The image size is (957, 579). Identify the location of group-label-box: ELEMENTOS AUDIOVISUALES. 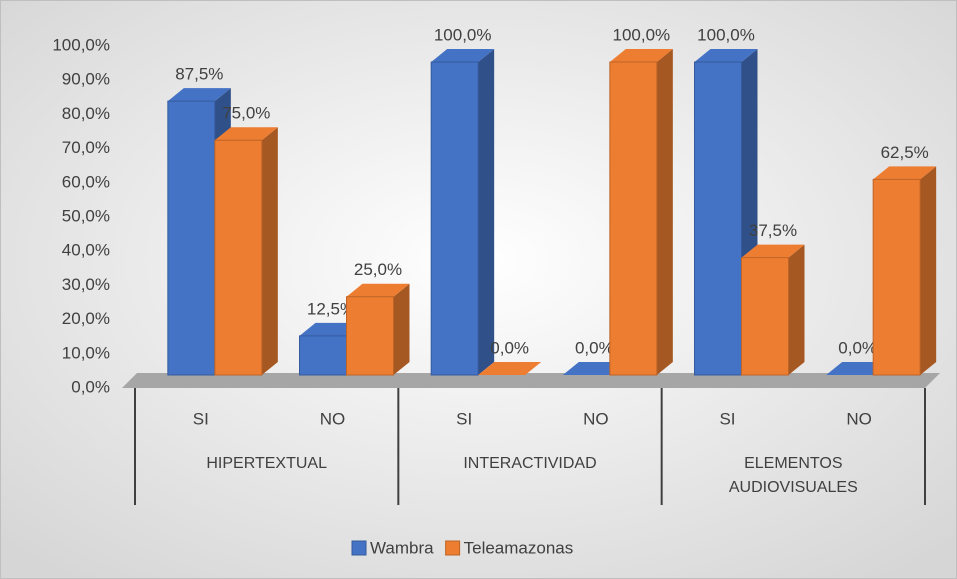
(793, 475).